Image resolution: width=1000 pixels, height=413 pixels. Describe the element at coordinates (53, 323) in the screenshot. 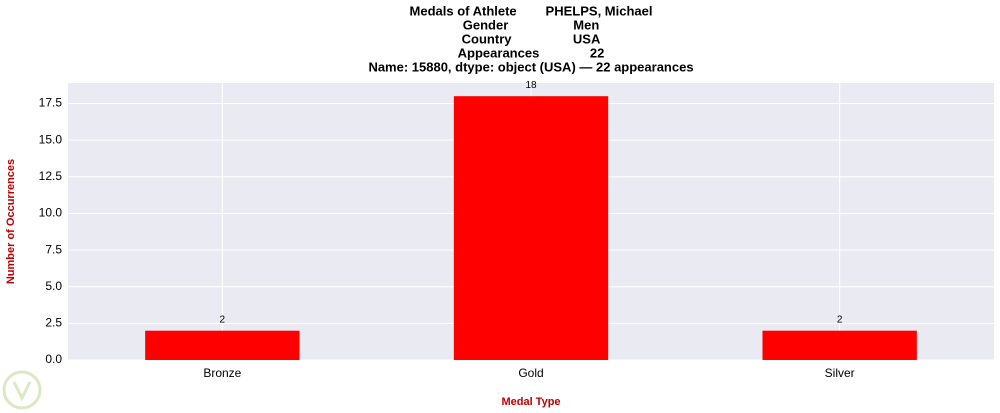

I see `y-tick-label: 2.5` at that location.